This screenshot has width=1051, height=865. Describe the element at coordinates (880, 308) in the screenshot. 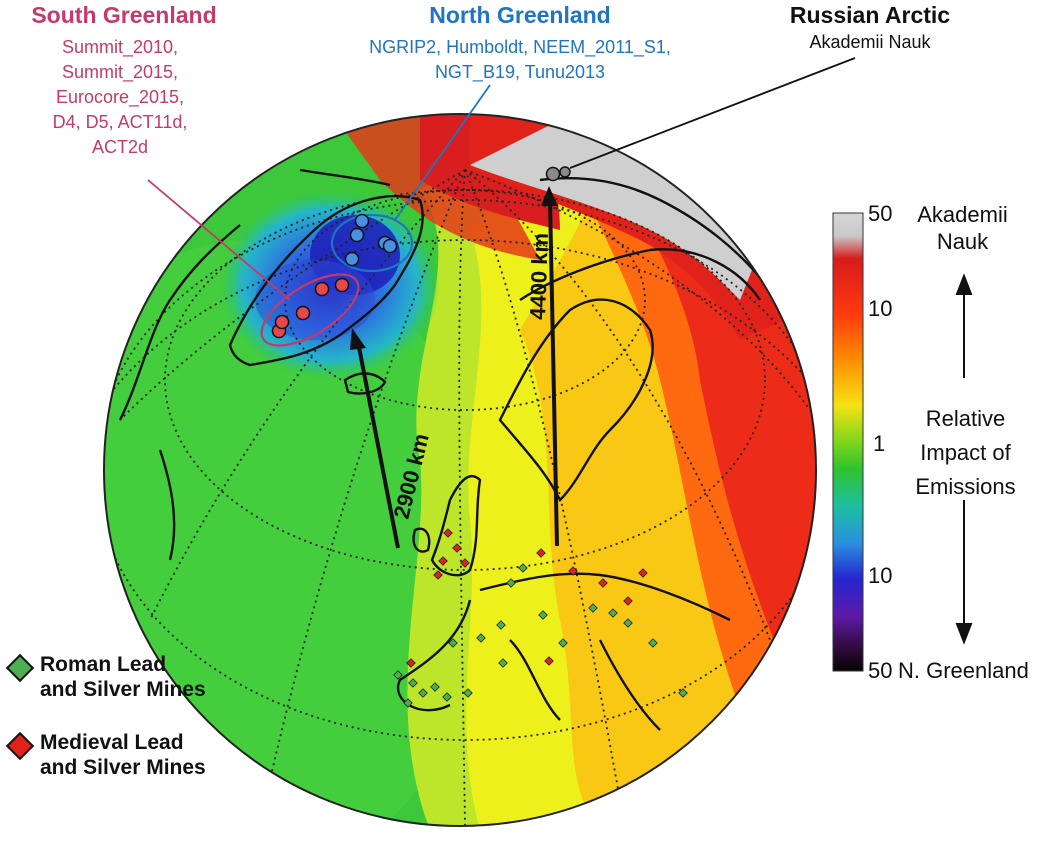

I see `colorbar-tick-upper: 10` at that location.